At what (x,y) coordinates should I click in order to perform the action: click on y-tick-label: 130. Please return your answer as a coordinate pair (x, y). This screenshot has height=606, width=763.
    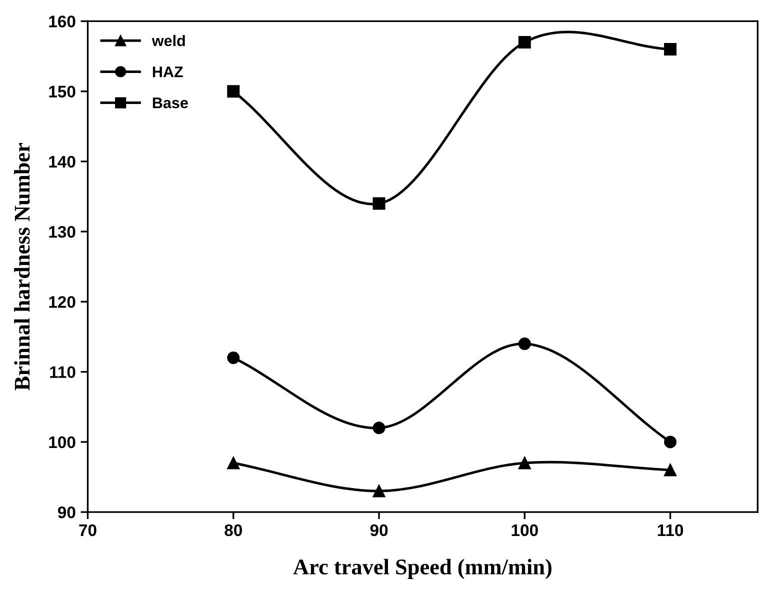
    Looking at the image, I should click on (62, 232).